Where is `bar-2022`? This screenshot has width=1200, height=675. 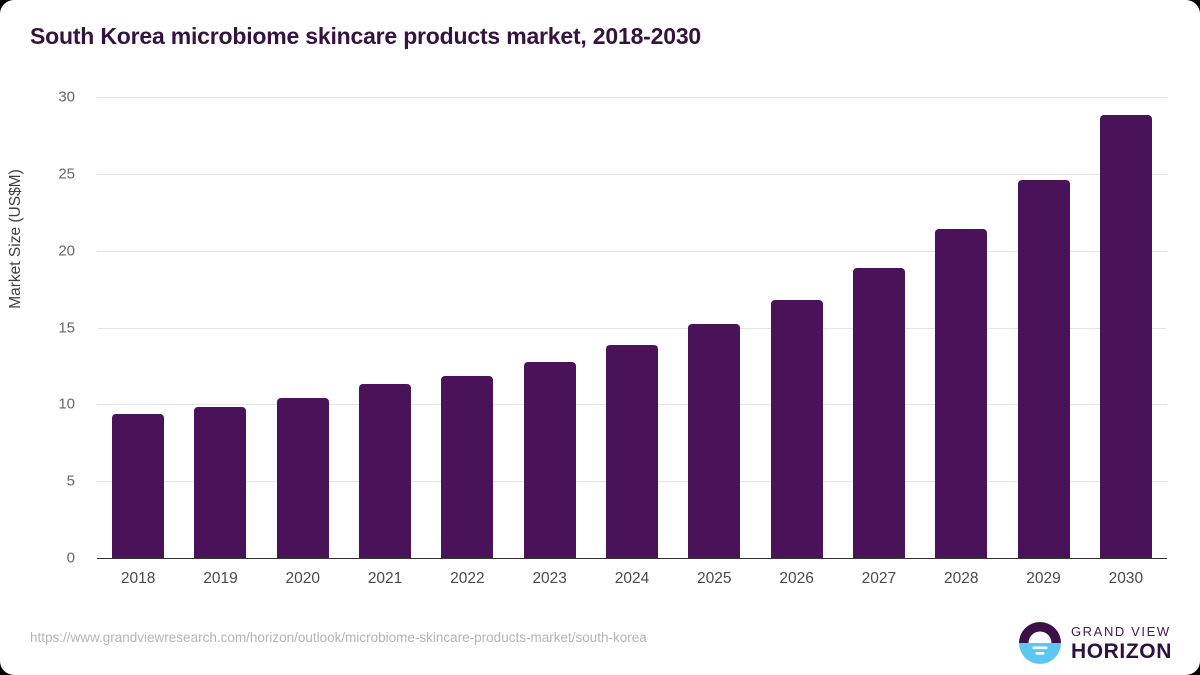 bar-2022 is located at coordinates (467, 466).